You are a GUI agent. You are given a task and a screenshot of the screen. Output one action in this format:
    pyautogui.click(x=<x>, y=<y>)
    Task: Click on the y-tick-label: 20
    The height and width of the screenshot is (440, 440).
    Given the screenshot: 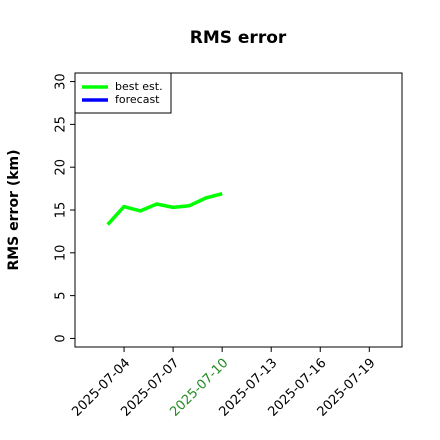 What is the action you would take?
    pyautogui.click(x=61, y=167)
    